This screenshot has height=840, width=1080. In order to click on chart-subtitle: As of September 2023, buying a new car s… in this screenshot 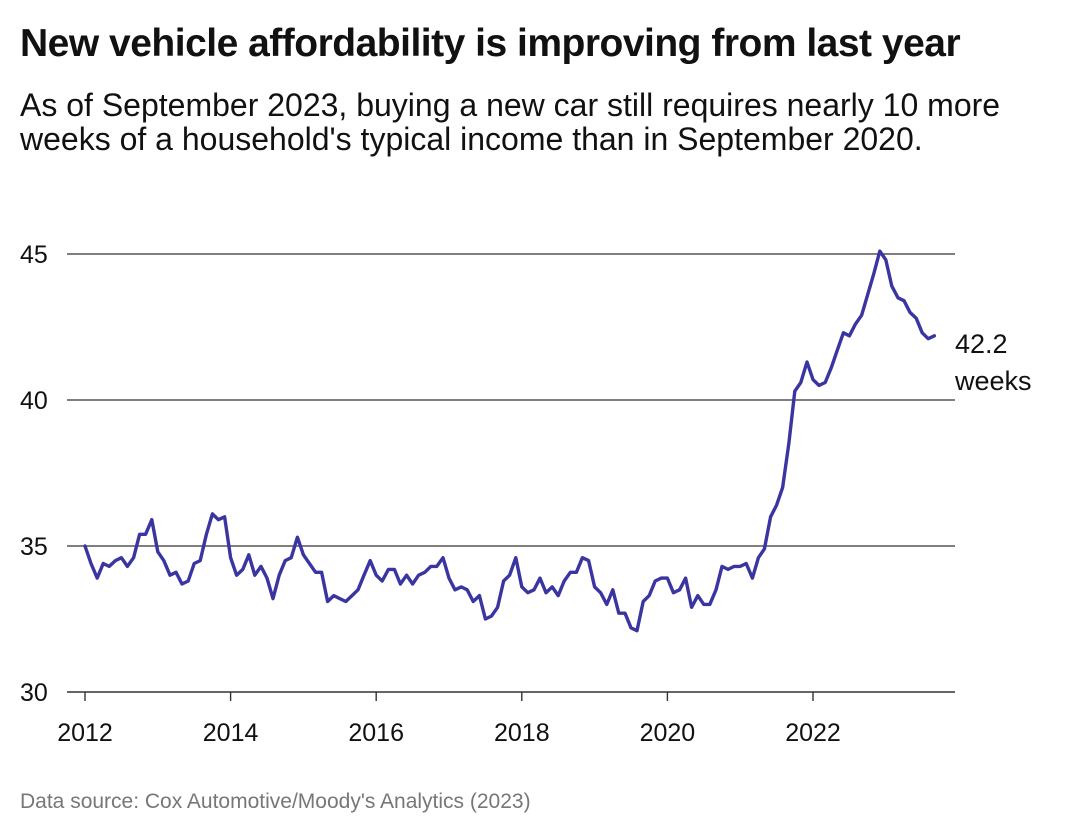, I will do `click(510, 122)`.